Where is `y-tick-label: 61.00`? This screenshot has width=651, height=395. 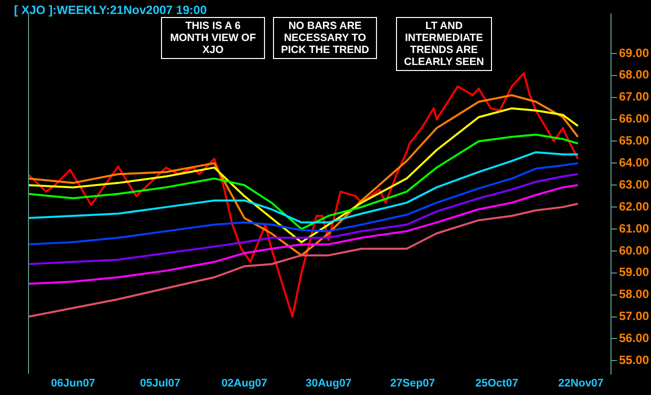 y-tick-label: 61.00 is located at coordinates (634, 228).